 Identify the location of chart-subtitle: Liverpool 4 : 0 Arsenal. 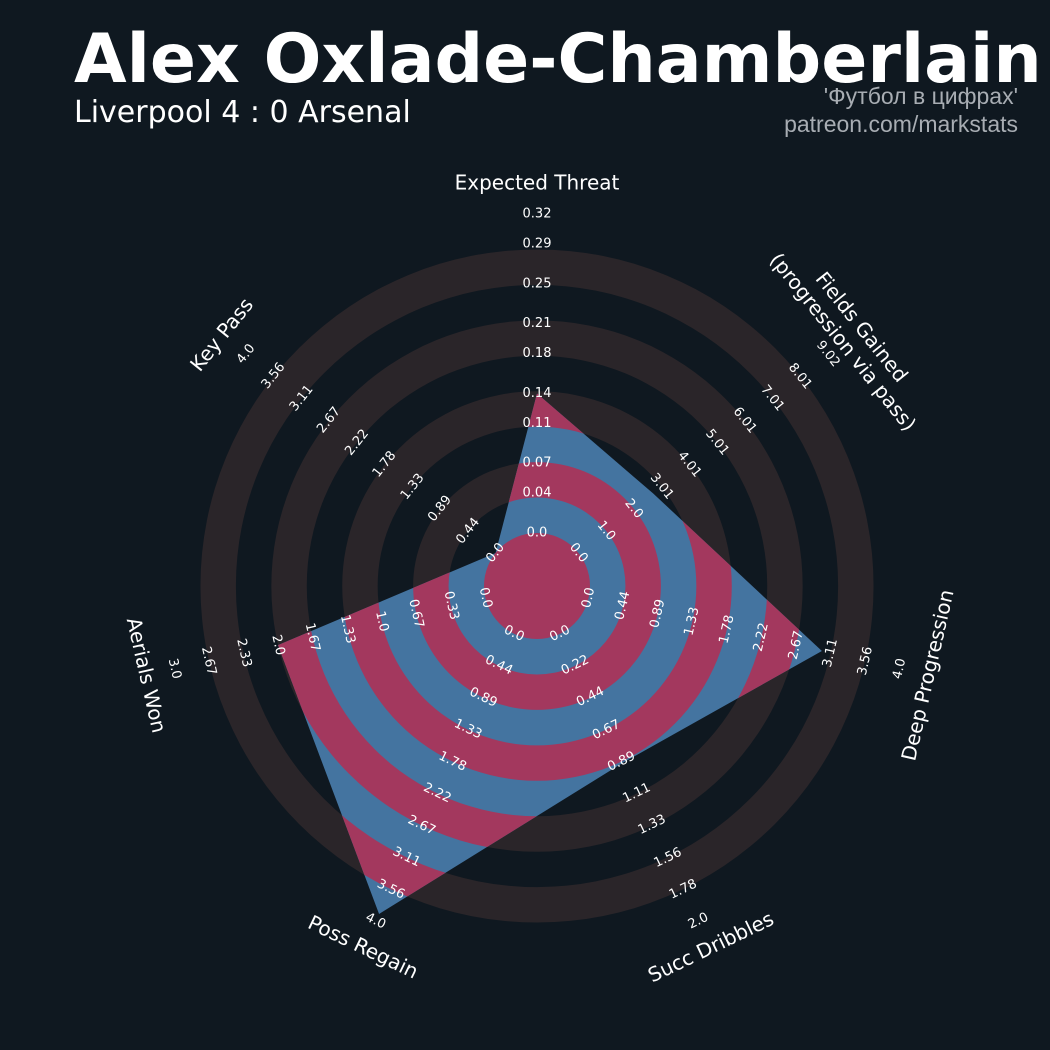
(242, 112).